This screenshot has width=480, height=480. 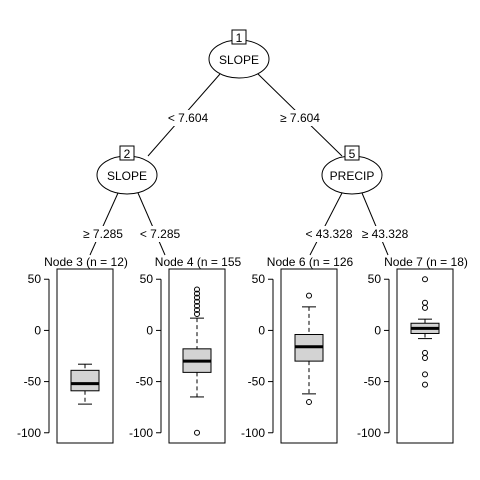 I want to click on edge-label-1-5: ≥ 7.604, so click(x=300, y=118).